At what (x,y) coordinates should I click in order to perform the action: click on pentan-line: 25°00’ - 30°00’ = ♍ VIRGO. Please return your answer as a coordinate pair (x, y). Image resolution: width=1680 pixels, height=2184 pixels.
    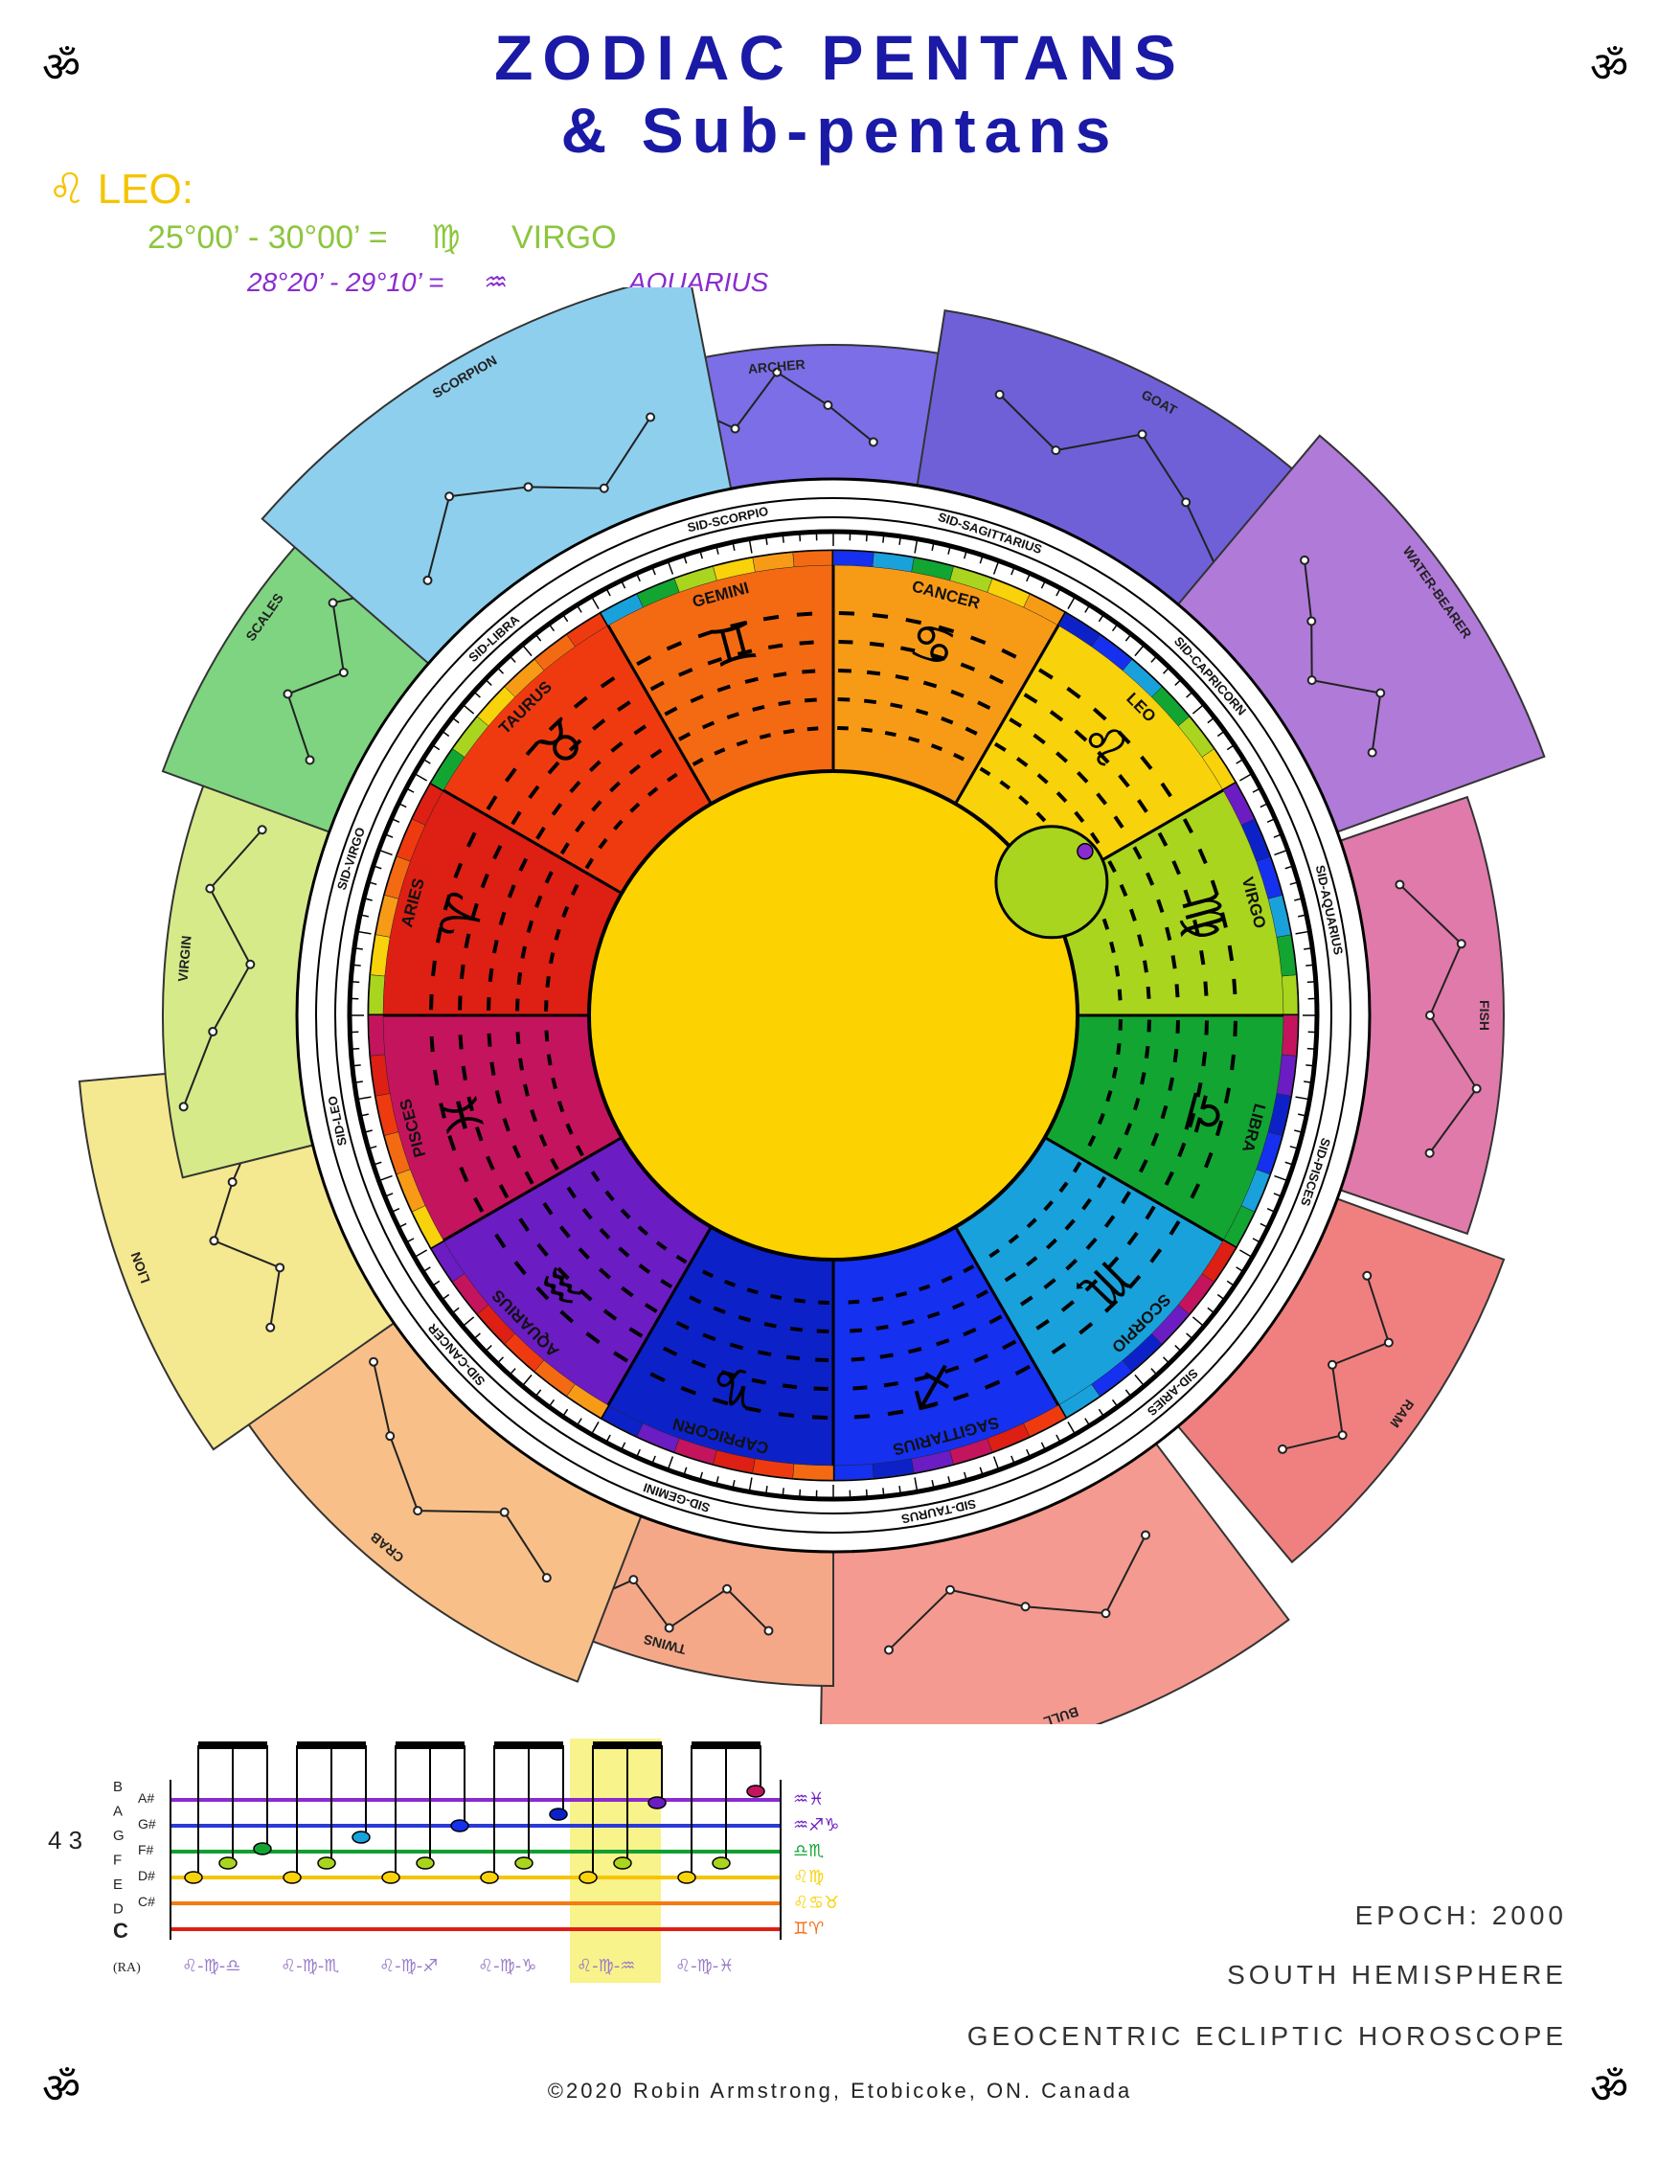
    Looking at the image, I should click on (383, 238).